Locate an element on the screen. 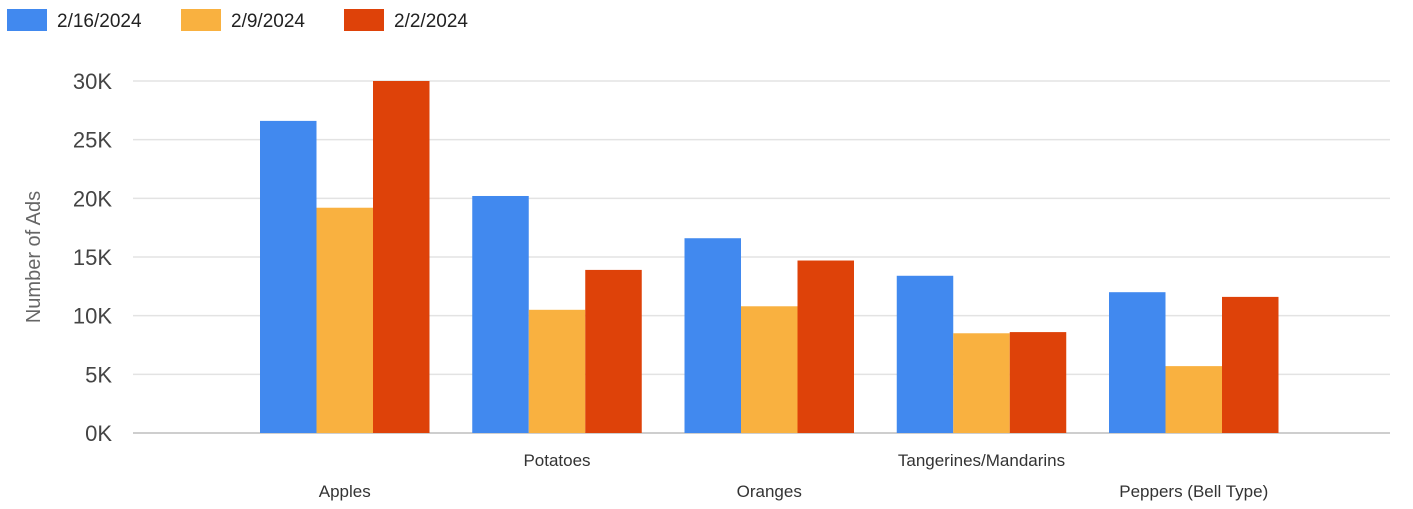  y-tick-label: 30K is located at coordinates (92, 81).